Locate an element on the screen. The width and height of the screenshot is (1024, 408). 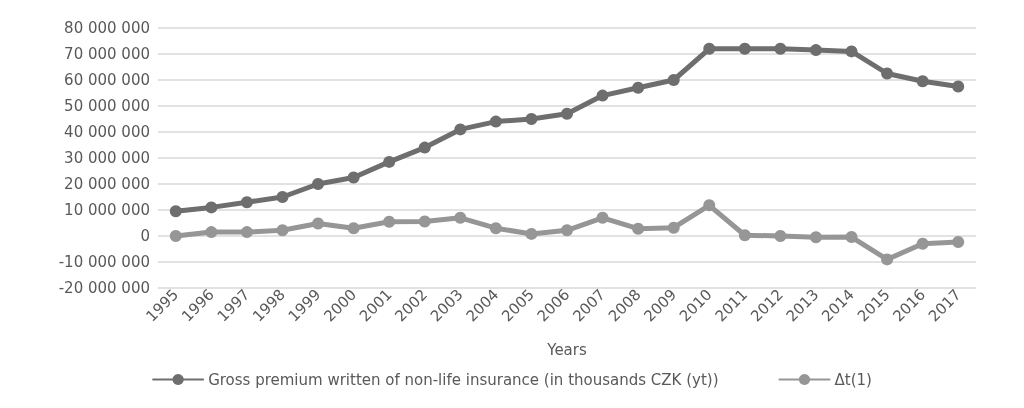
y-tick-label: 30 000 000 is located at coordinates (107, 158).